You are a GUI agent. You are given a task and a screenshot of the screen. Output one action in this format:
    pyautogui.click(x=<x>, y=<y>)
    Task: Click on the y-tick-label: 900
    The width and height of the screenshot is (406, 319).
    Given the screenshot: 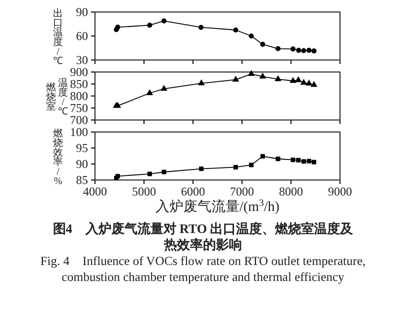 What is the action you would take?
    pyautogui.click(x=79, y=71)
    